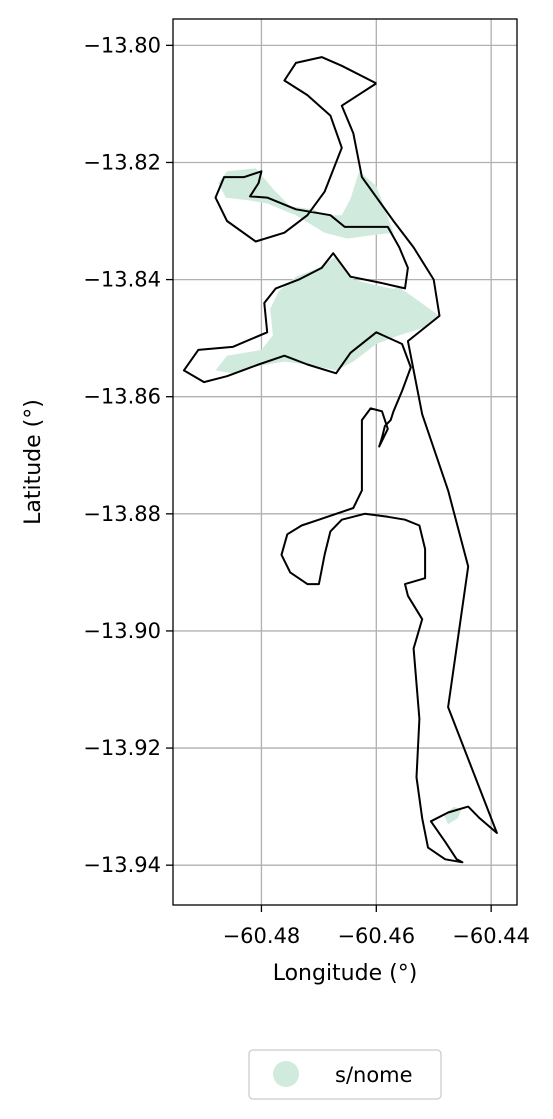 This screenshot has height=1119, width=553. Describe the element at coordinates (491, 936) in the screenshot. I see `x-tick-label: −60.44` at that location.